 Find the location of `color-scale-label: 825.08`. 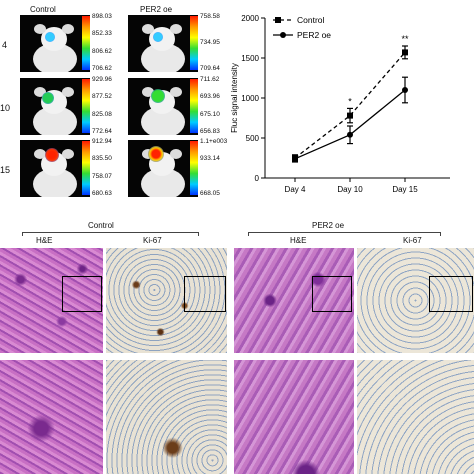

color-scale-label: 825.08 is located at coordinates (102, 114).